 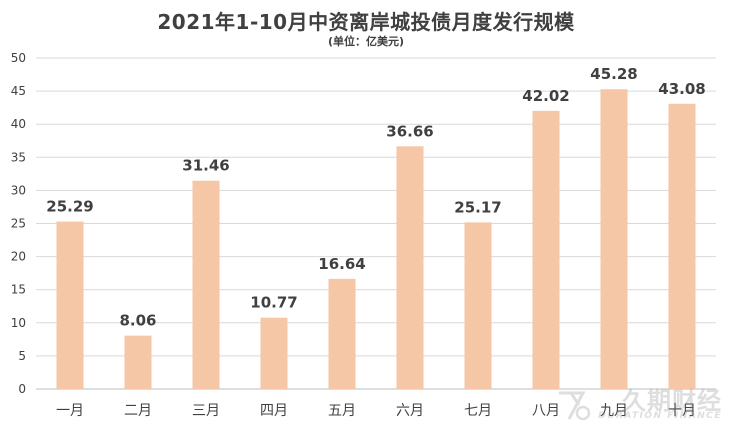 What do you see at coordinates (70, 411) in the screenshot?
I see `x-tick-label: 一月` at bounding box center [70, 411].